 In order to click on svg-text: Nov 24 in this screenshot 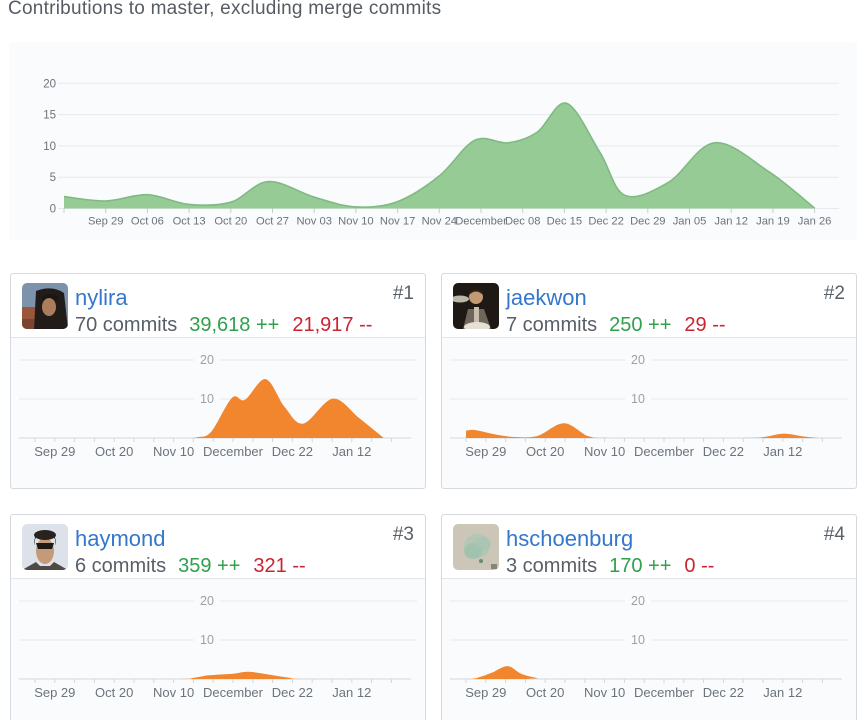, I will do `click(439, 222)`.